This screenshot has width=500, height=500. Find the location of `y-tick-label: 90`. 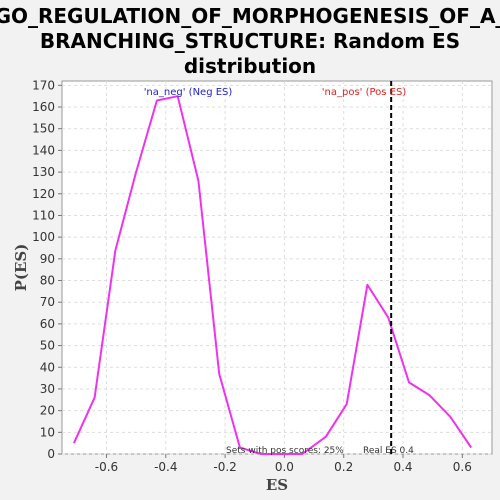

y-tick-label: 90 is located at coordinates (47, 259).